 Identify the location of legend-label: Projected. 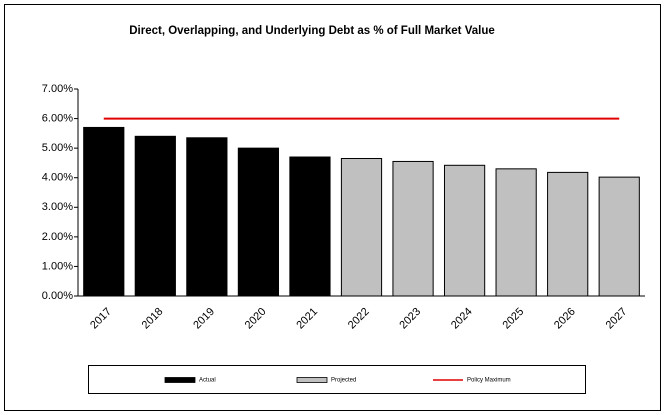
(343, 381).